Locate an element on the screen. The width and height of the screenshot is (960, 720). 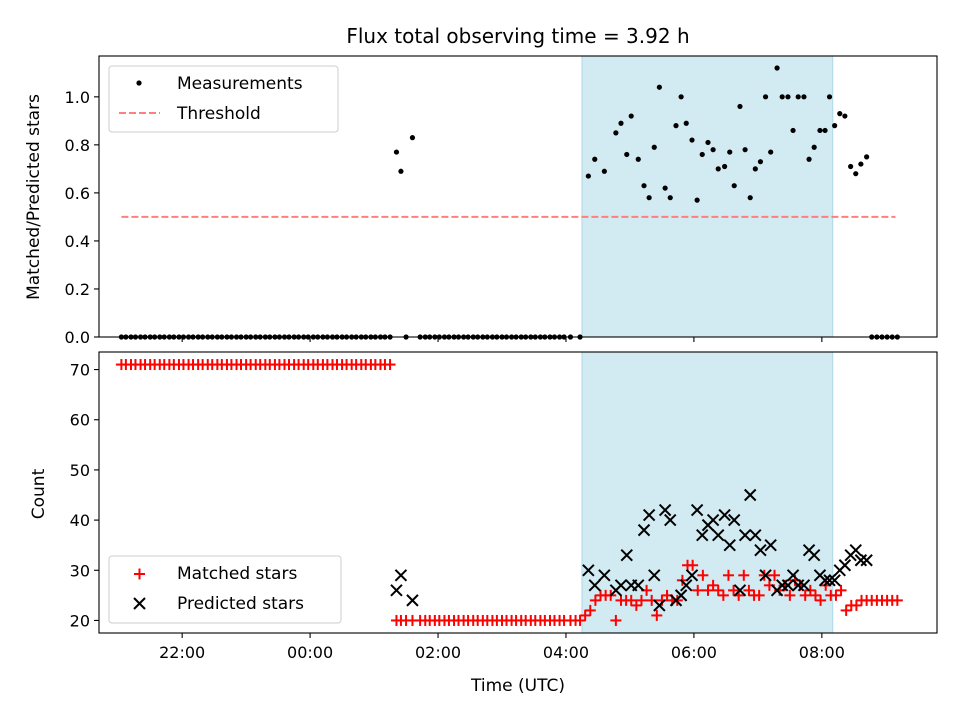
y-tick-label: 0.2 is located at coordinates (77, 289).